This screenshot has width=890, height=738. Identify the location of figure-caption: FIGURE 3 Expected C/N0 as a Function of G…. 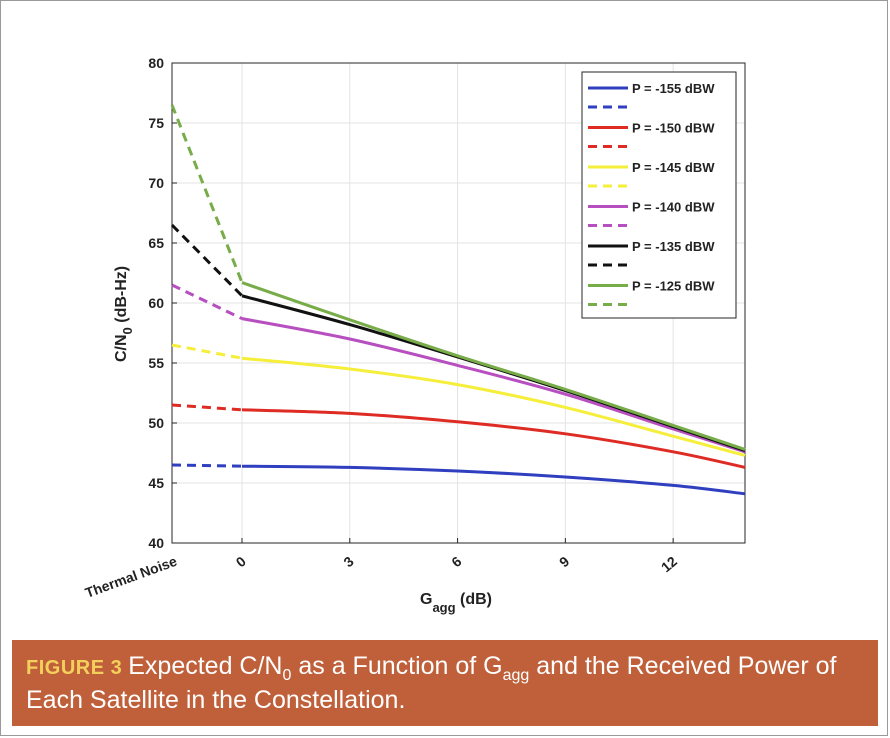
(445, 683).